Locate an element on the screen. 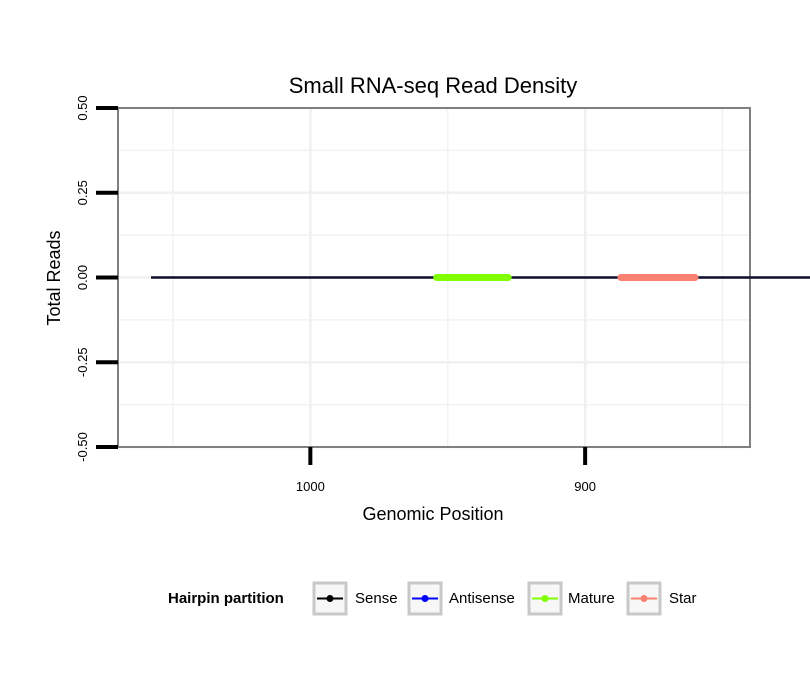  legend-title: Hairpin partition is located at coordinates (226, 598).